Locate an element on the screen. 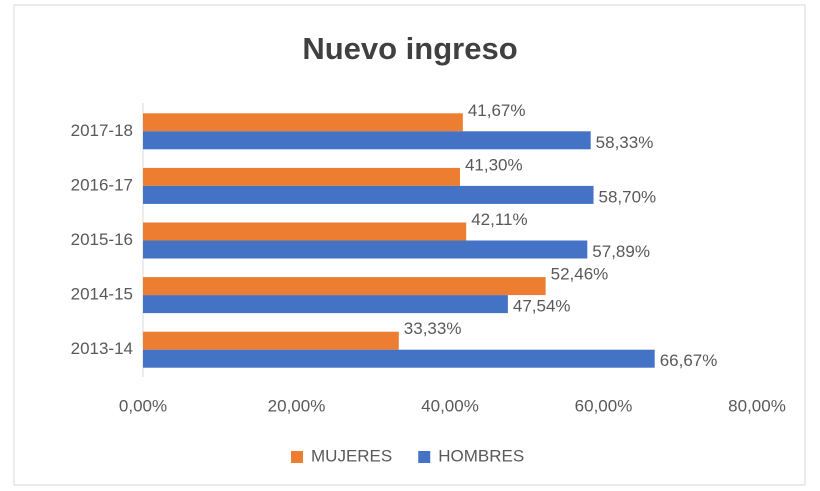 The image size is (820, 491). x-tick-label: 80,00% is located at coordinates (757, 405).